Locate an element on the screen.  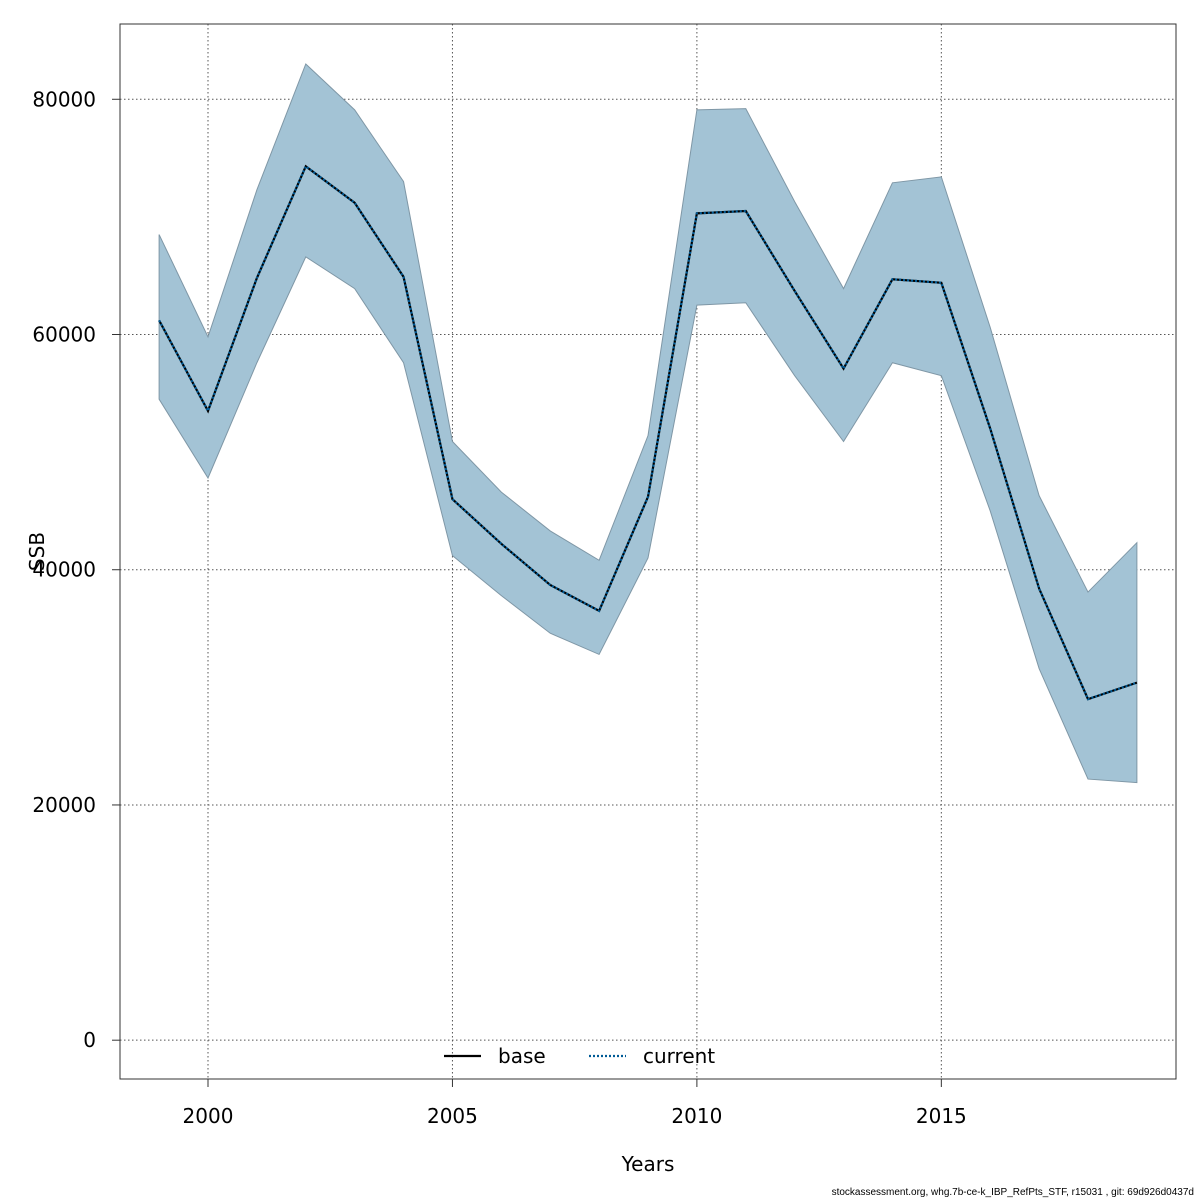
y-axis: 0 20000 40000 60000 80000 is located at coordinates (76, 569).